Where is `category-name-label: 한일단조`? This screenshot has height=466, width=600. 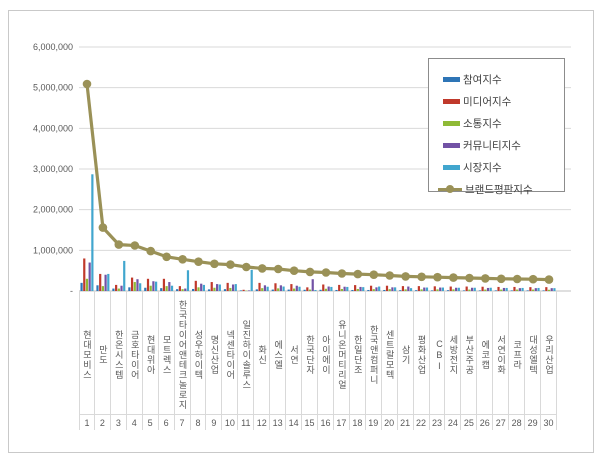
category-name-label: 한일단조 is located at coordinates (357, 353).